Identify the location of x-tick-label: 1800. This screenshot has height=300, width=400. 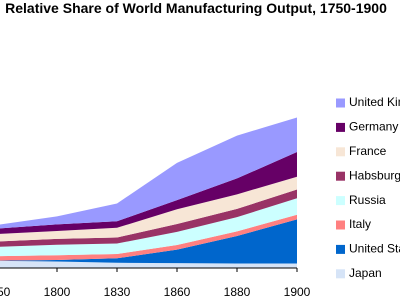
(57, 292).